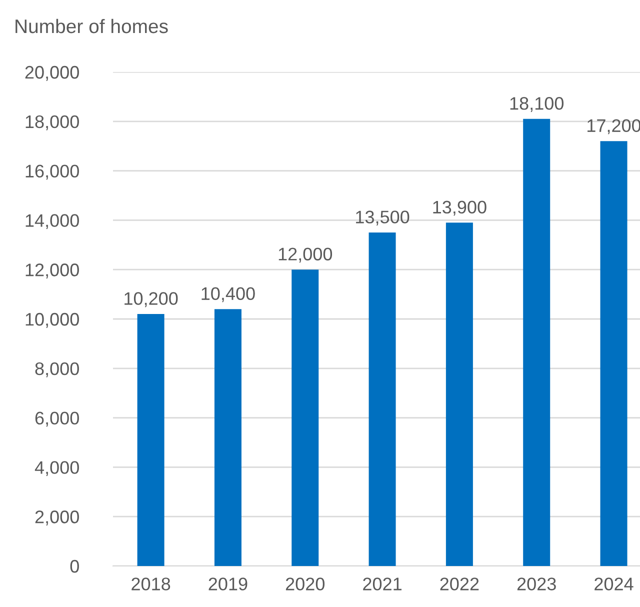 The height and width of the screenshot is (607, 640). I want to click on data-label: 18,100, so click(537, 104).